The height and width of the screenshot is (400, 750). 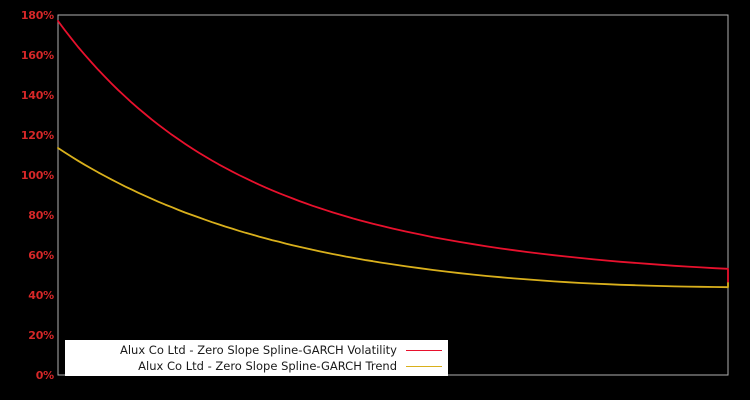 What do you see at coordinates (41, 335) in the screenshot?
I see `y-tick-label: 20%` at bounding box center [41, 335].